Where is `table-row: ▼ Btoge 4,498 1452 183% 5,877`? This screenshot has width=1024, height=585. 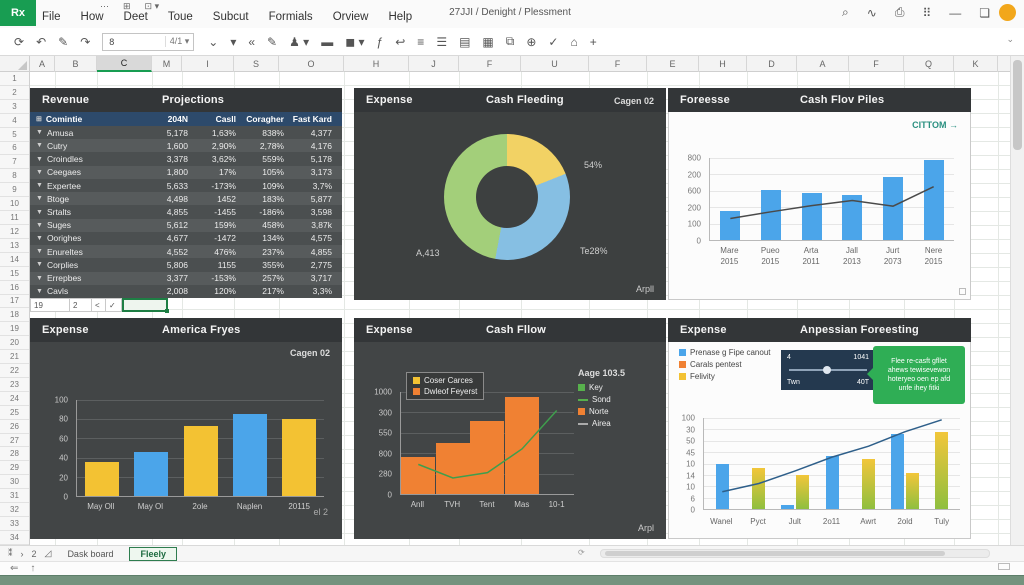 table-row: ▼ Btoge 4,498 1452 183% 5,877 is located at coordinates (186, 199).